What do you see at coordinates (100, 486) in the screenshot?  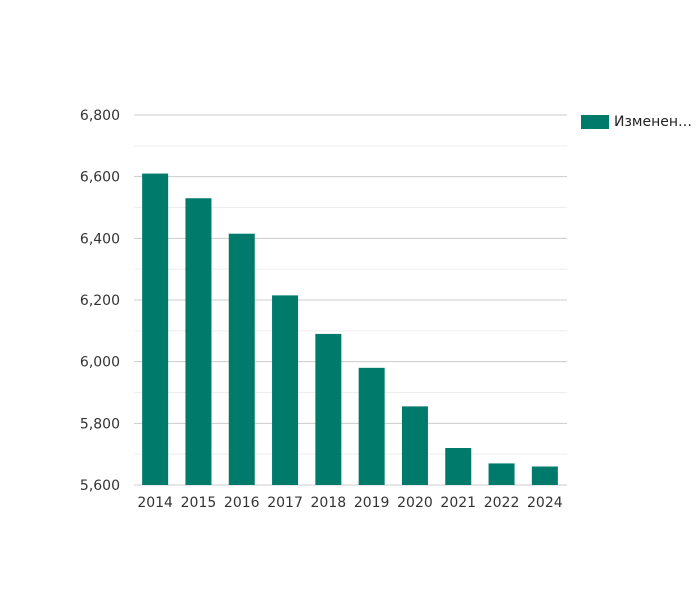 I see `y-tick-label: 5,600` at bounding box center [100, 486].